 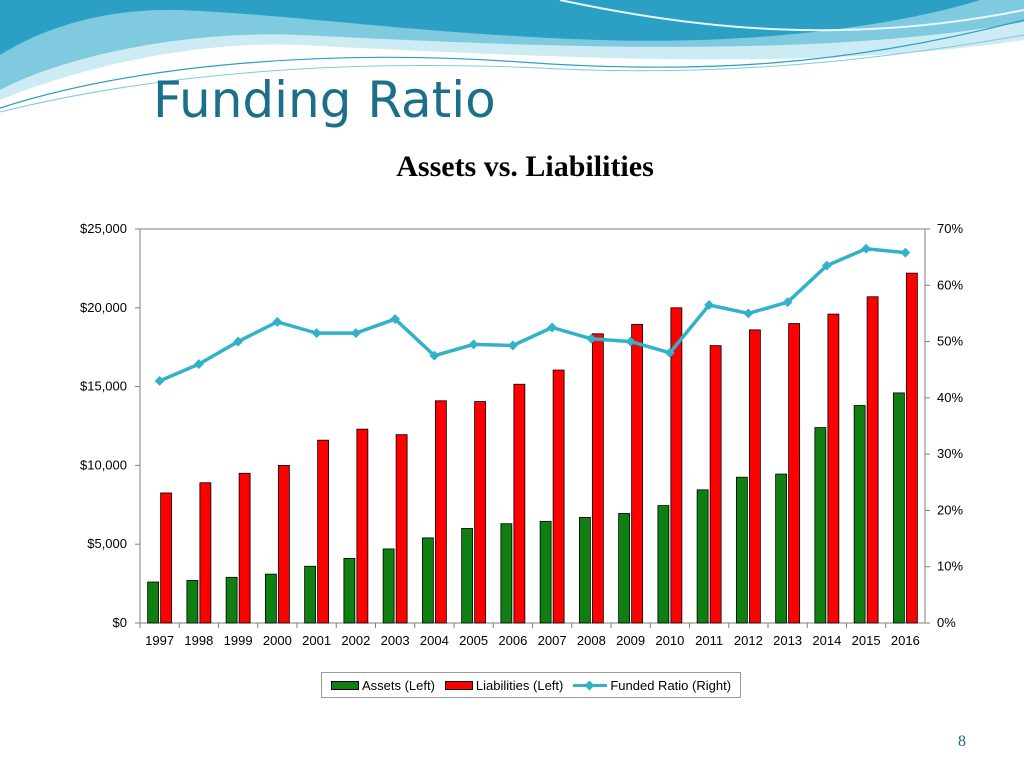 I want to click on right-axis-tick-label: 50%, so click(x=950, y=341).